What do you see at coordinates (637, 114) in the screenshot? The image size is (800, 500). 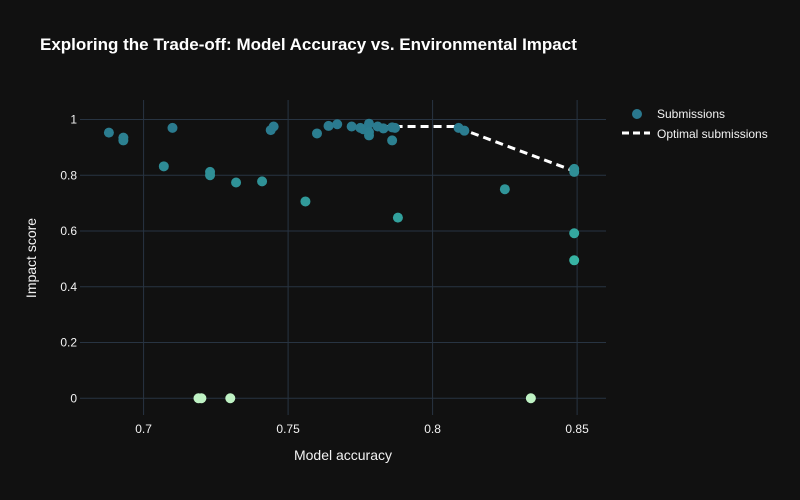 I see `legend-marker-submissions` at bounding box center [637, 114].